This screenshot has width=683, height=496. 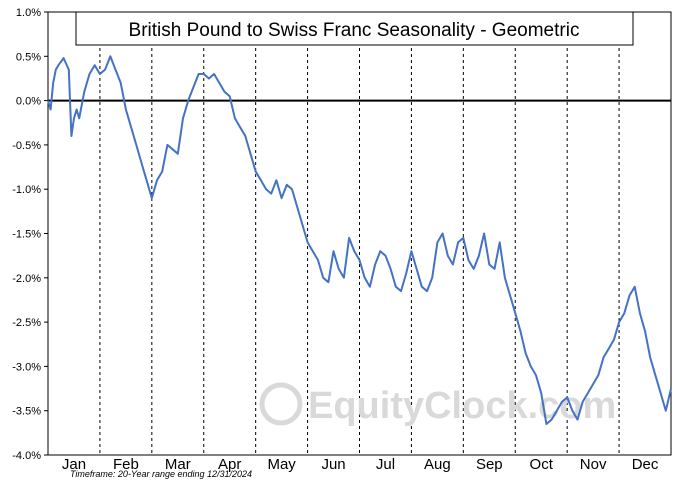 What do you see at coordinates (26, 235) in the screenshot?
I see `y-tick-label: -1.5%` at bounding box center [26, 235].